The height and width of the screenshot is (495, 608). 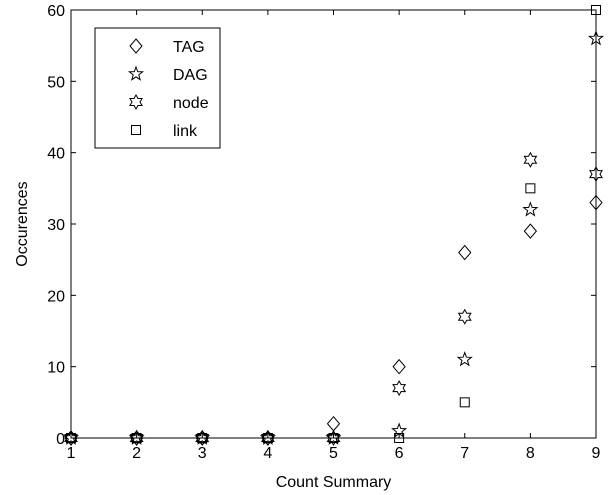 I want to click on y-tick-label: 0, so click(x=60, y=439).